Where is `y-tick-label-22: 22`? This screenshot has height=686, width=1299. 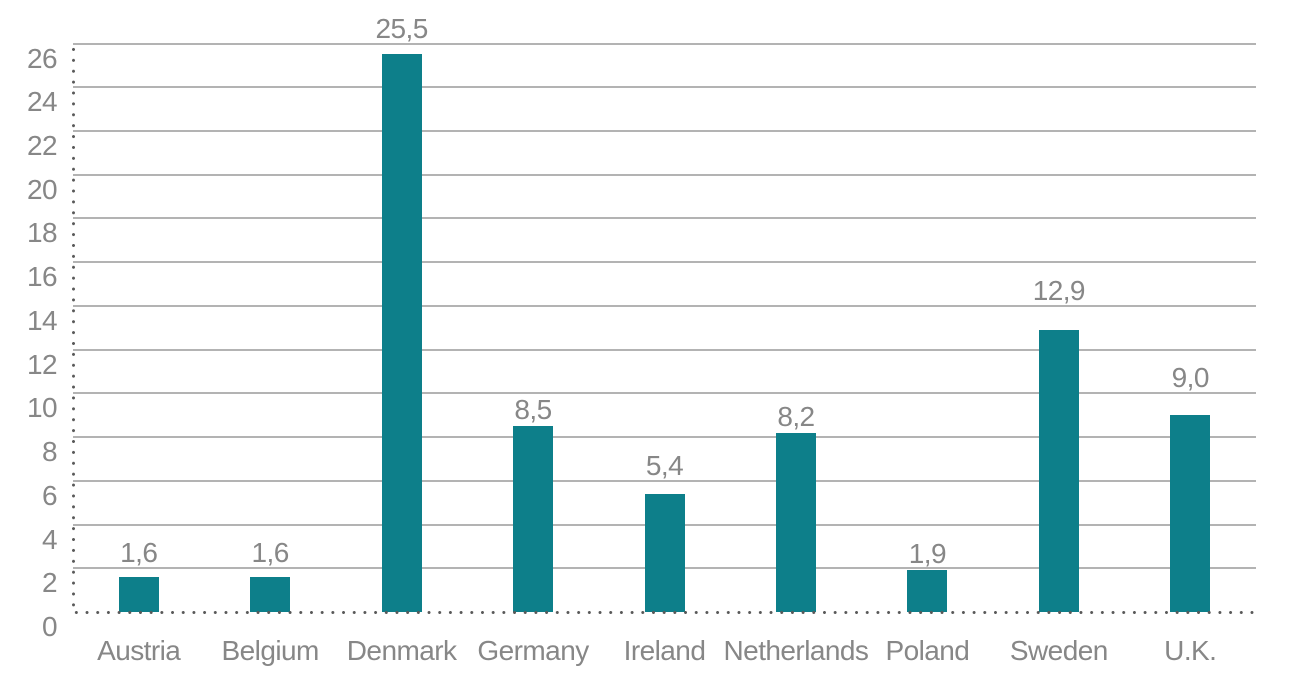 y-tick-label-22: 22 is located at coordinates (42, 145).